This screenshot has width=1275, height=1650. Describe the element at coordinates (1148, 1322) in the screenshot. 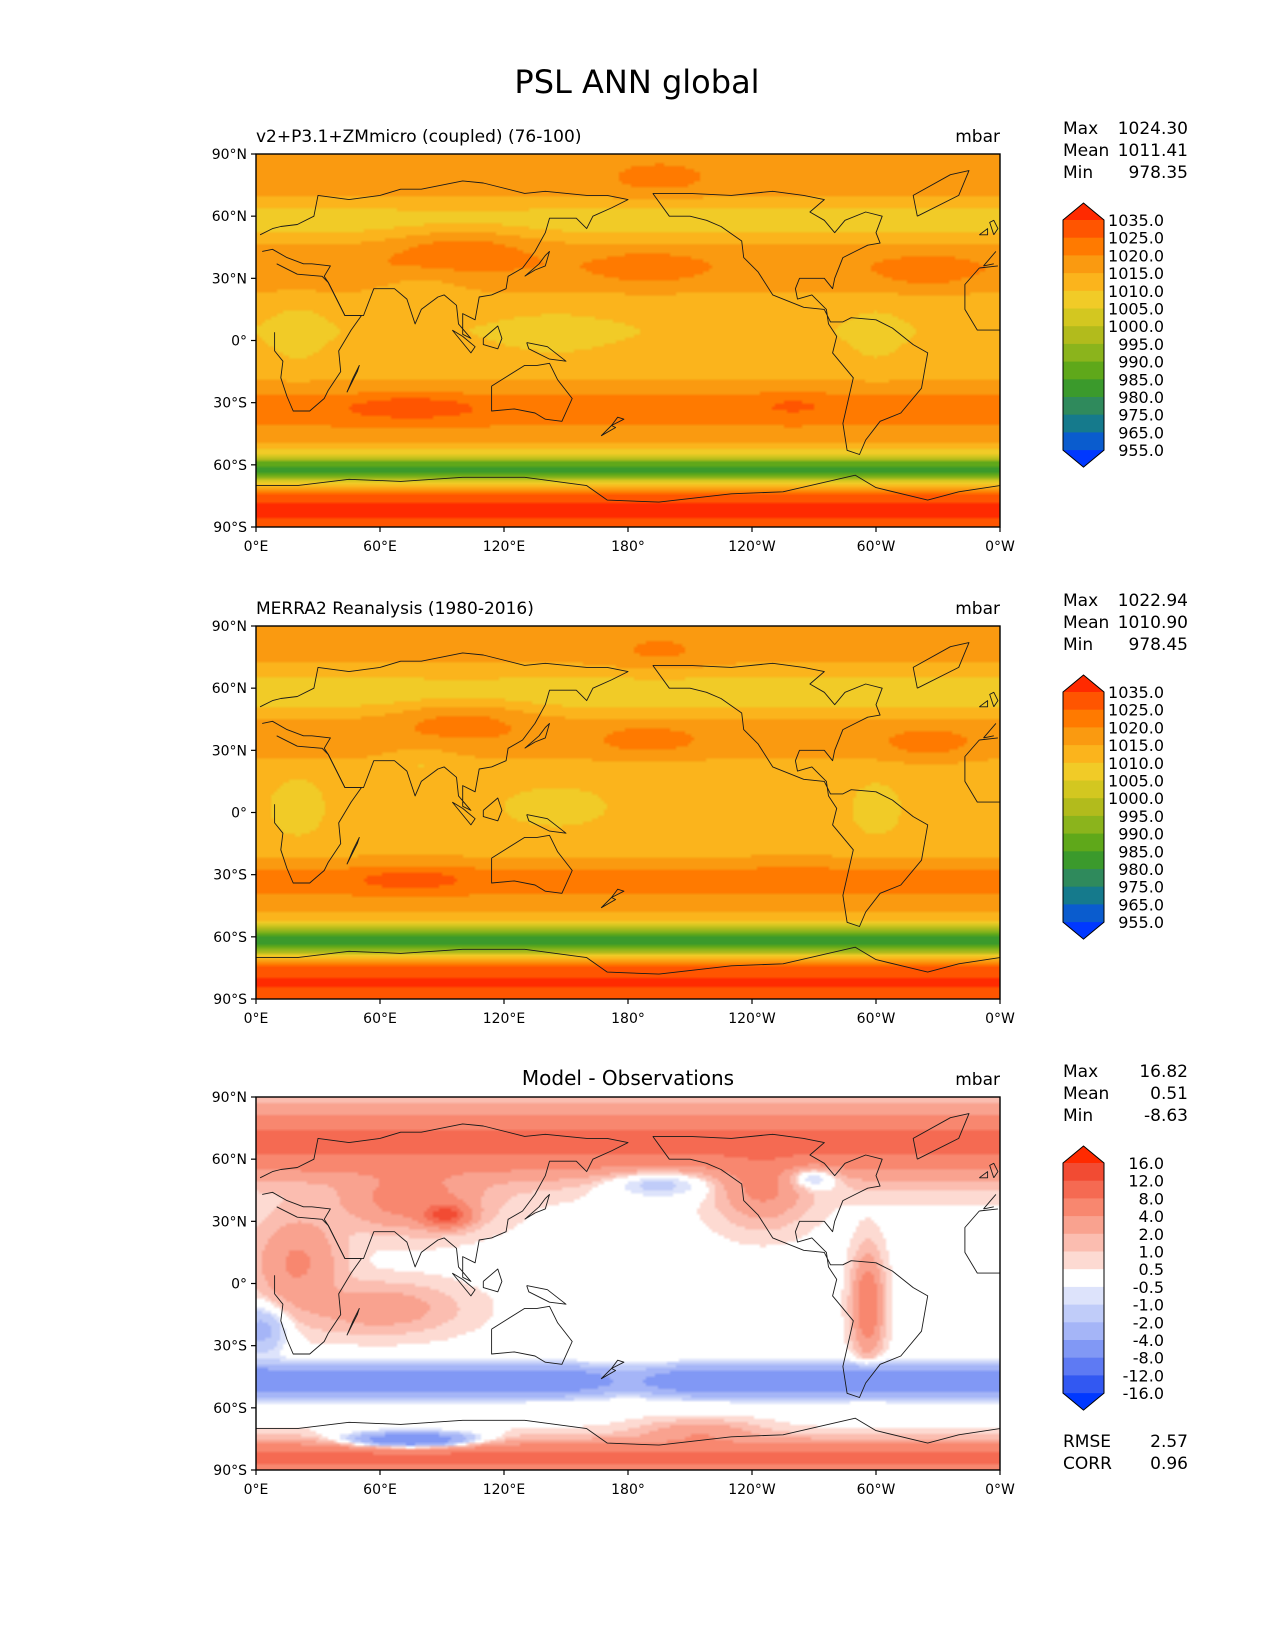

I see `colorbar-level-label: -2.0` at that location.